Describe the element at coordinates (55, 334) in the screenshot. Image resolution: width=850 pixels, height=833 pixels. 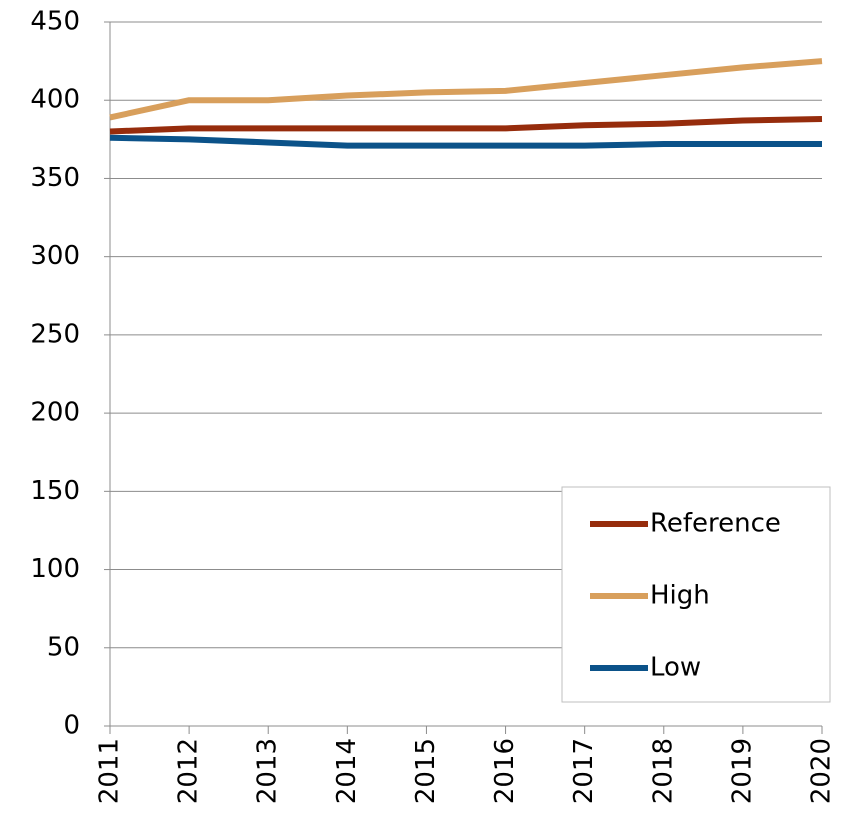
I see `y-tick-label: 250` at that location.